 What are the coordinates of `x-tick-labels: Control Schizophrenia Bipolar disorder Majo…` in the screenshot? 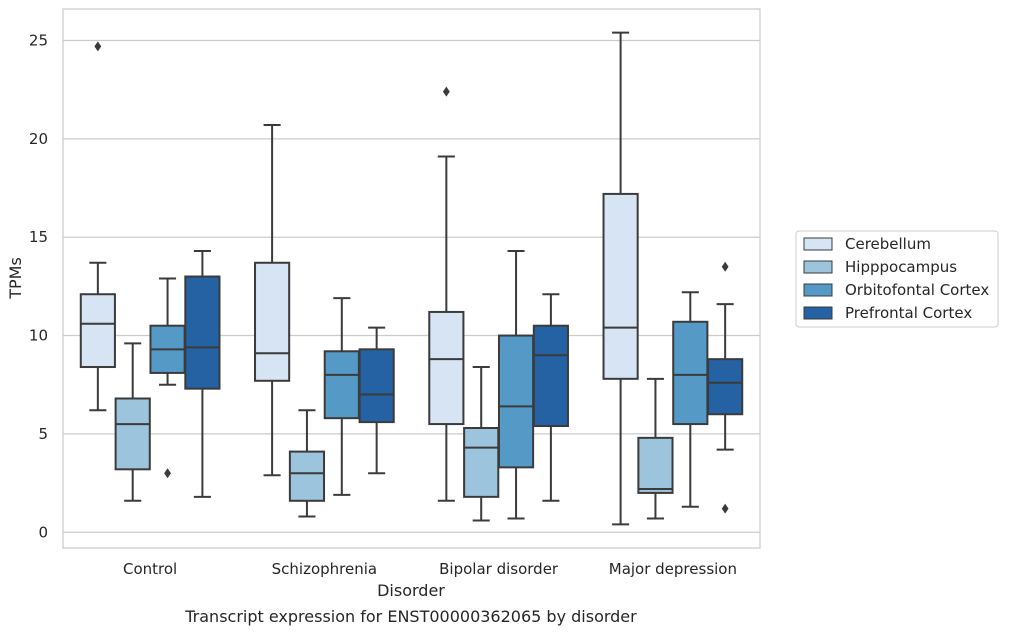 It's located at (430, 569).